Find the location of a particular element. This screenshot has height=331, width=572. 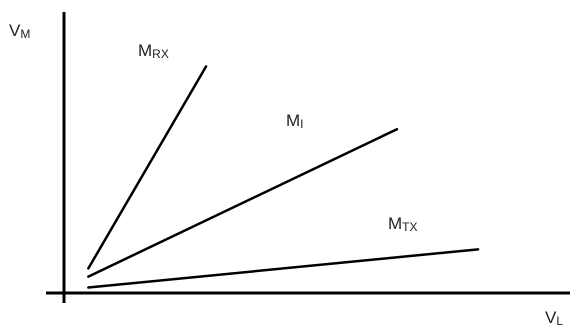

series-line-mrx is located at coordinates (147, 167).